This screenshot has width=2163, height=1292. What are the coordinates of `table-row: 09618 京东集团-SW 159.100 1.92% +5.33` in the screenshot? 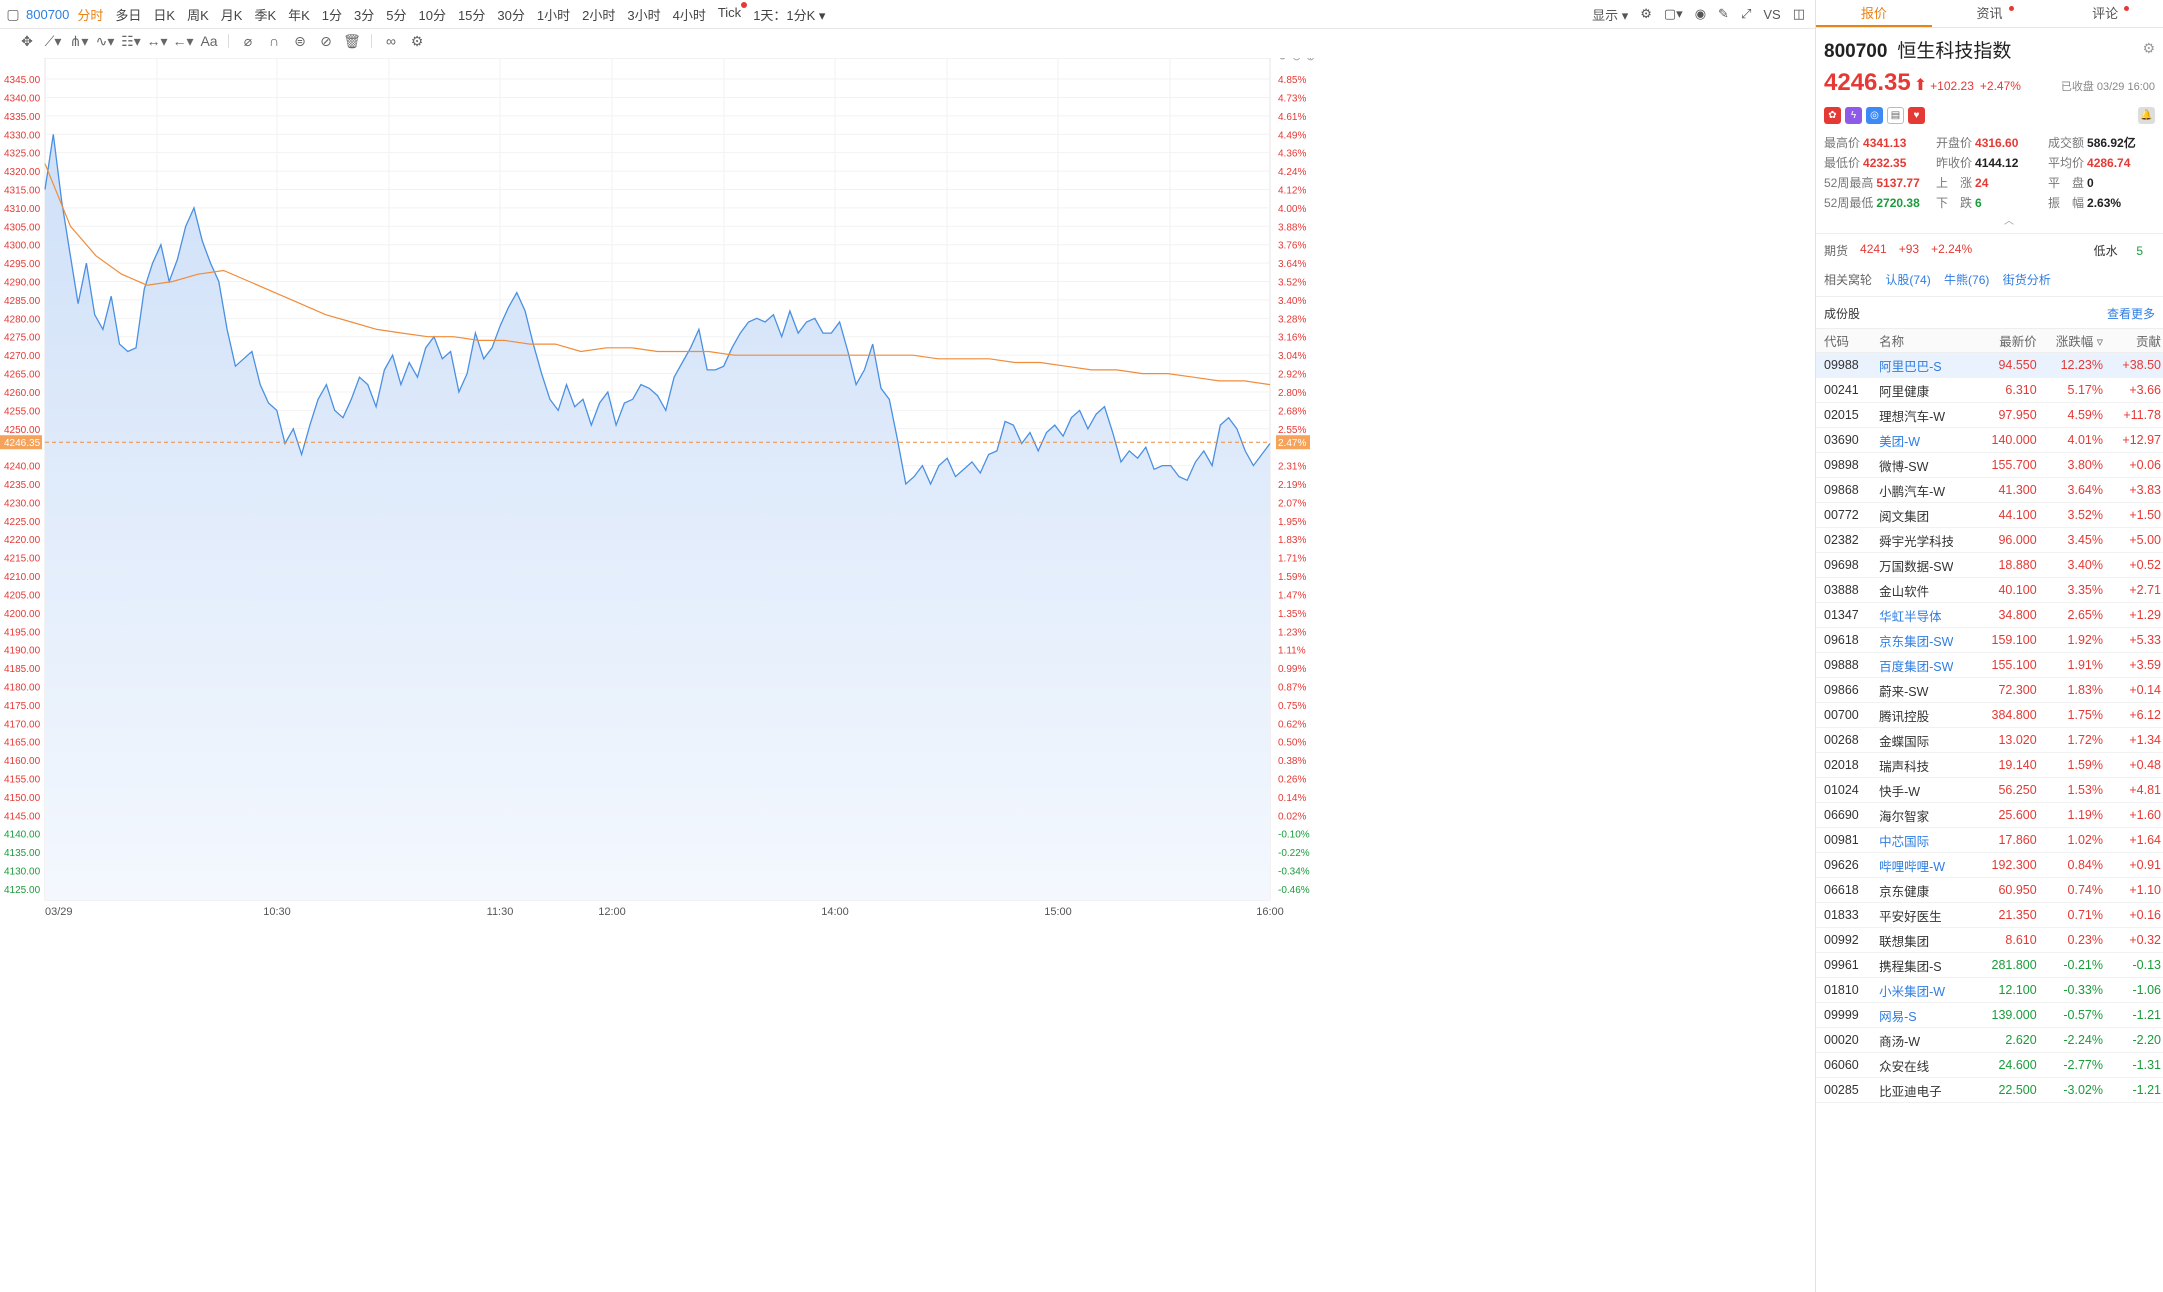 It's located at (1989, 640).